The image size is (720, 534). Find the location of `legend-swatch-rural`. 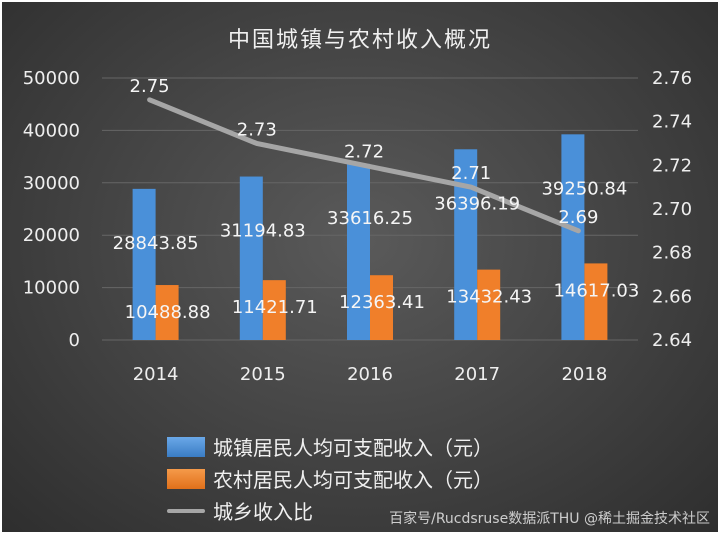

legend-swatch-rural is located at coordinates (186, 478).